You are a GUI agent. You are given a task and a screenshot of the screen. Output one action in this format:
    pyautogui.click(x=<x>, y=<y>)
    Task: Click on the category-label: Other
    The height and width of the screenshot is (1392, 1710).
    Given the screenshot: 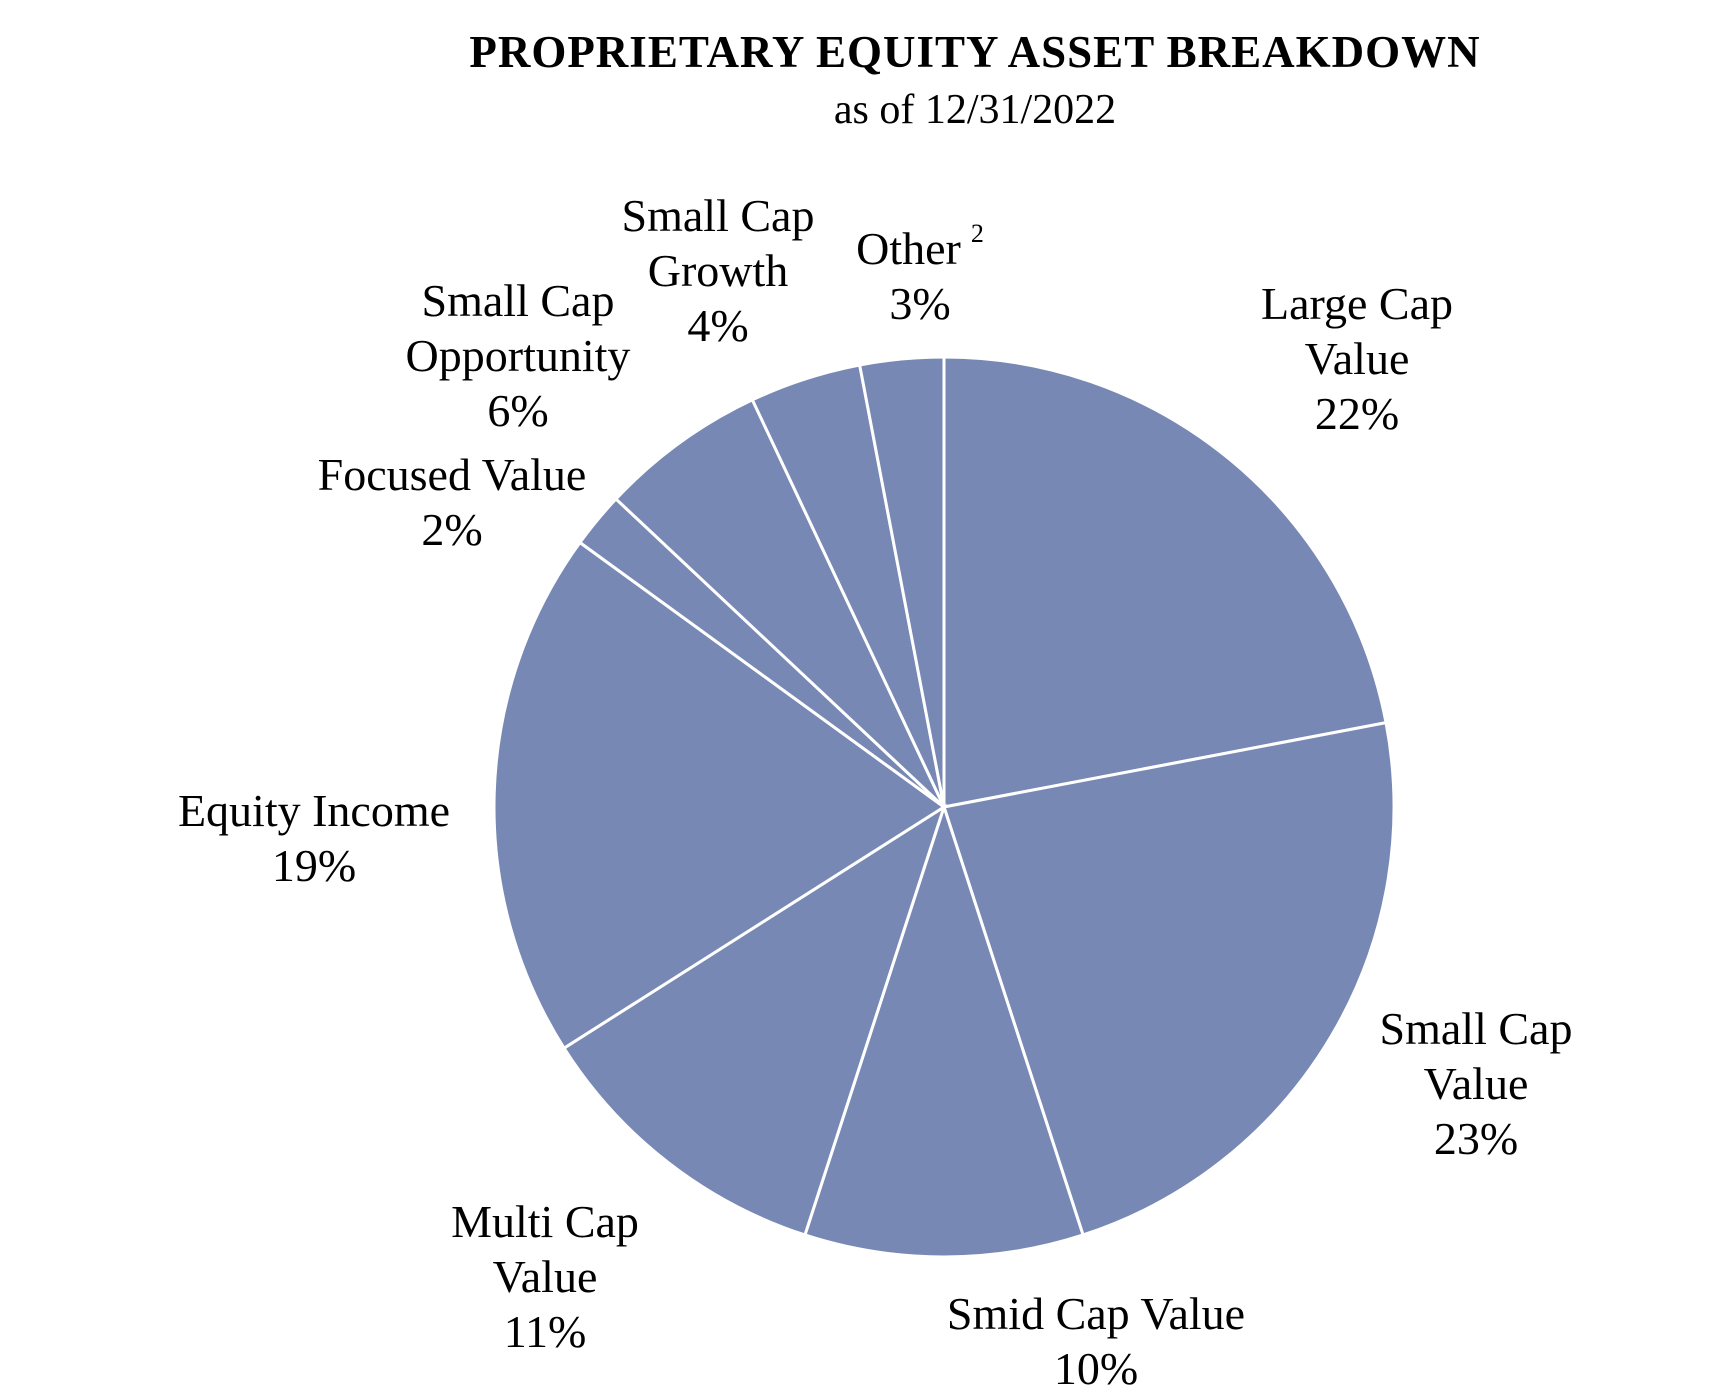 What is the action you would take?
    pyautogui.click(x=908, y=248)
    